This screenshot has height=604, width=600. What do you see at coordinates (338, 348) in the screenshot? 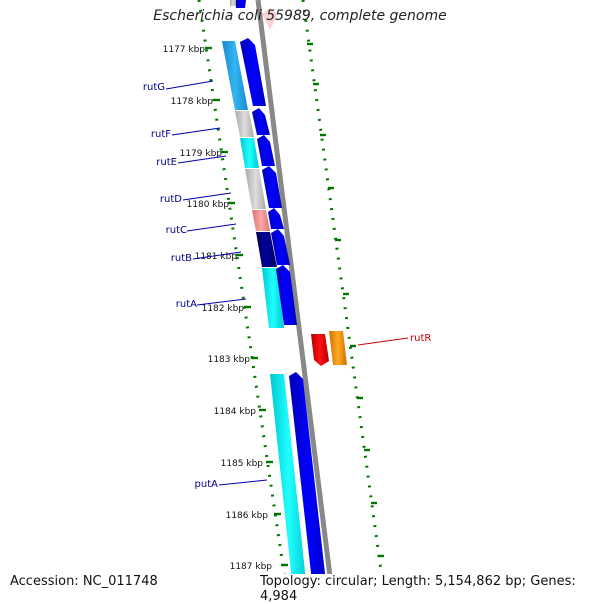
I see `cog-bar-rutR` at bounding box center [338, 348].